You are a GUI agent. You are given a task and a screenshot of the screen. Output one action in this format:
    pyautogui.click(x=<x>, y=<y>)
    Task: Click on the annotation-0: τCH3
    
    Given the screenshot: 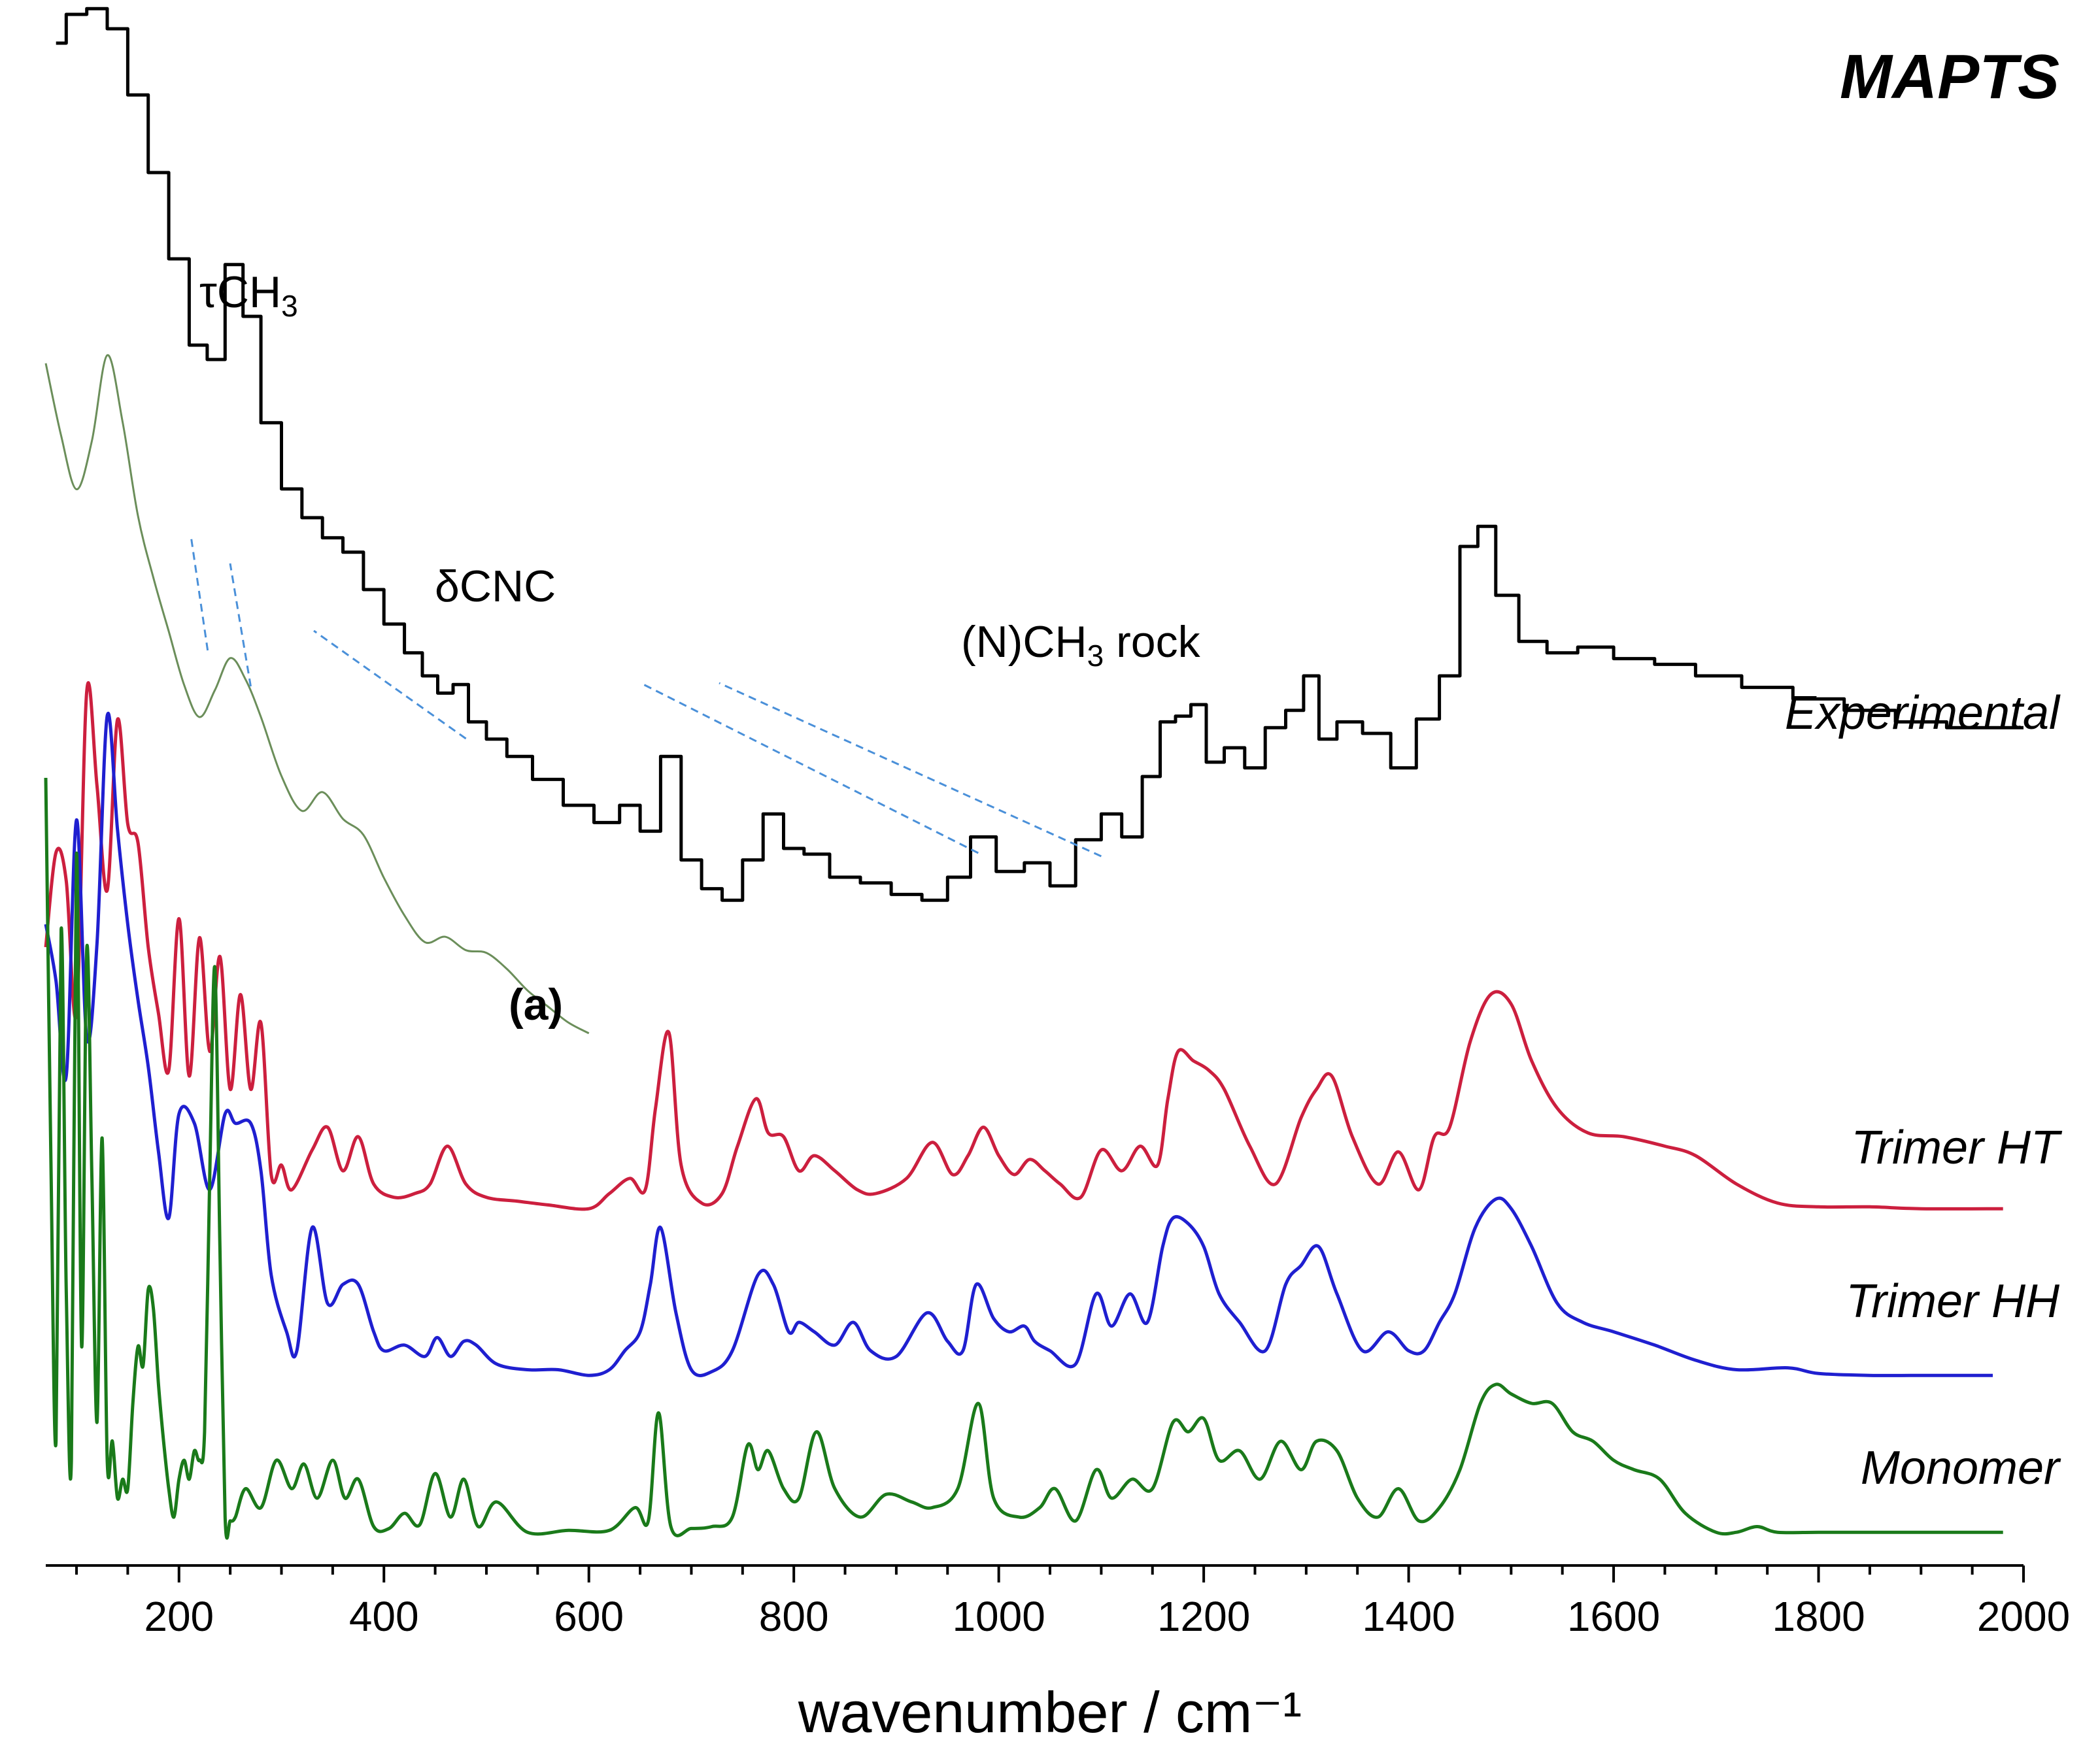 What is the action you would take?
    pyautogui.click(x=248, y=295)
    